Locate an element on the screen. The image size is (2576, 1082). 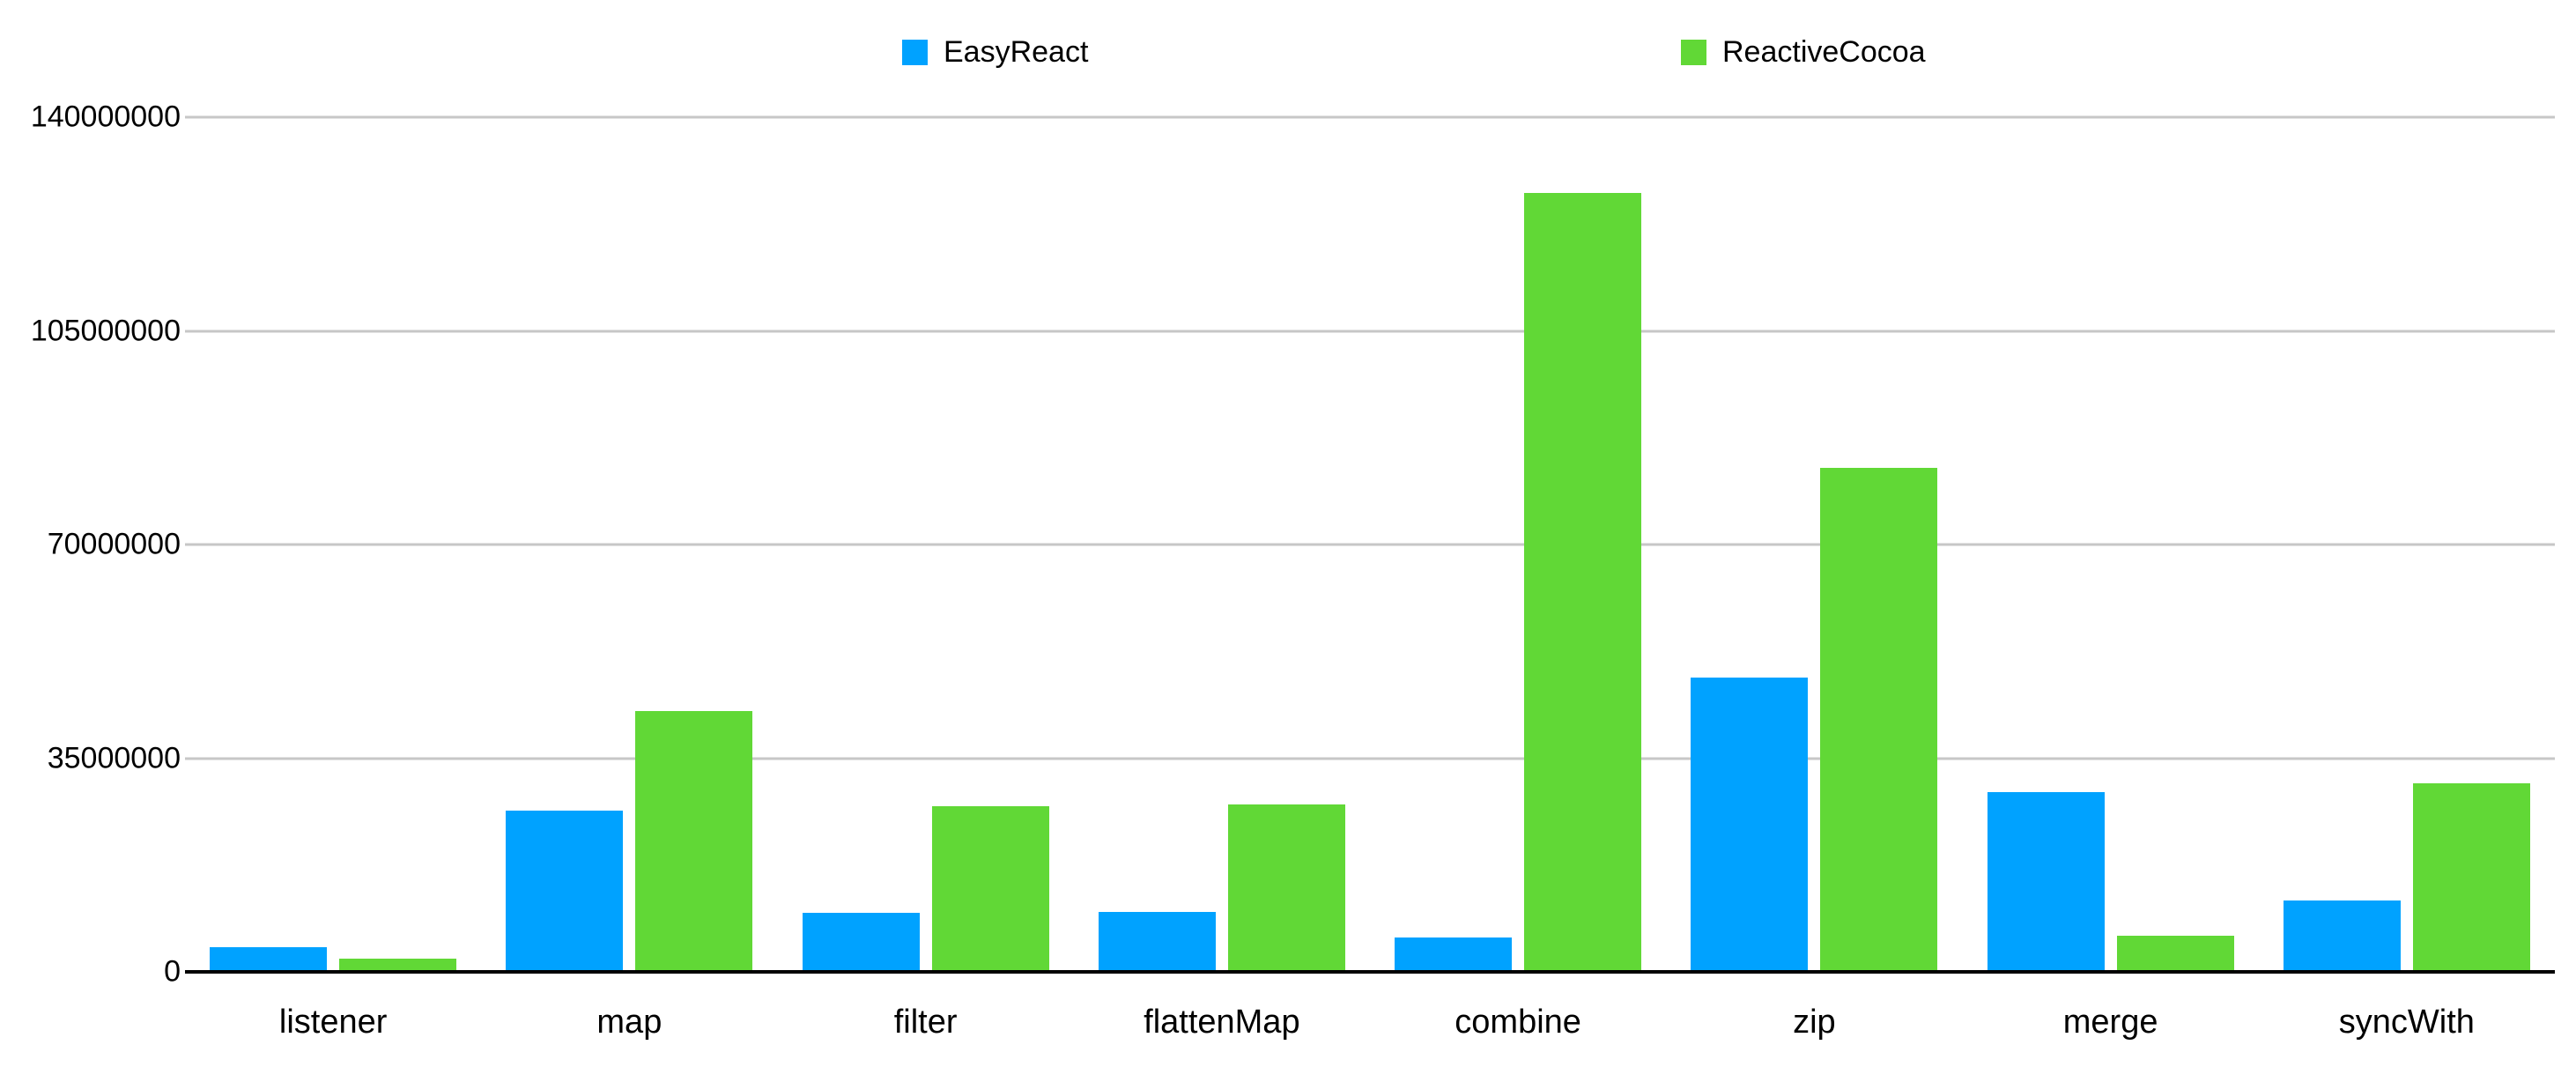
legend-swatch-easyreact is located at coordinates (915, 52).